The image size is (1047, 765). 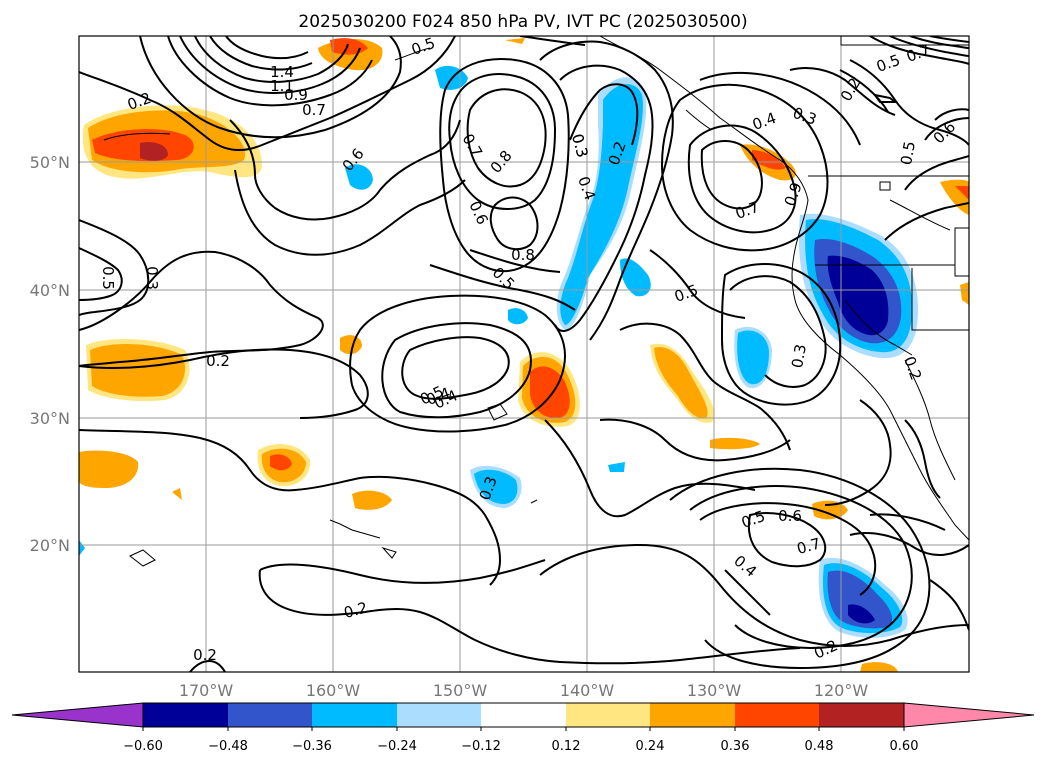 I want to click on colorbar-tick-label: −0.48, so click(x=228, y=746).